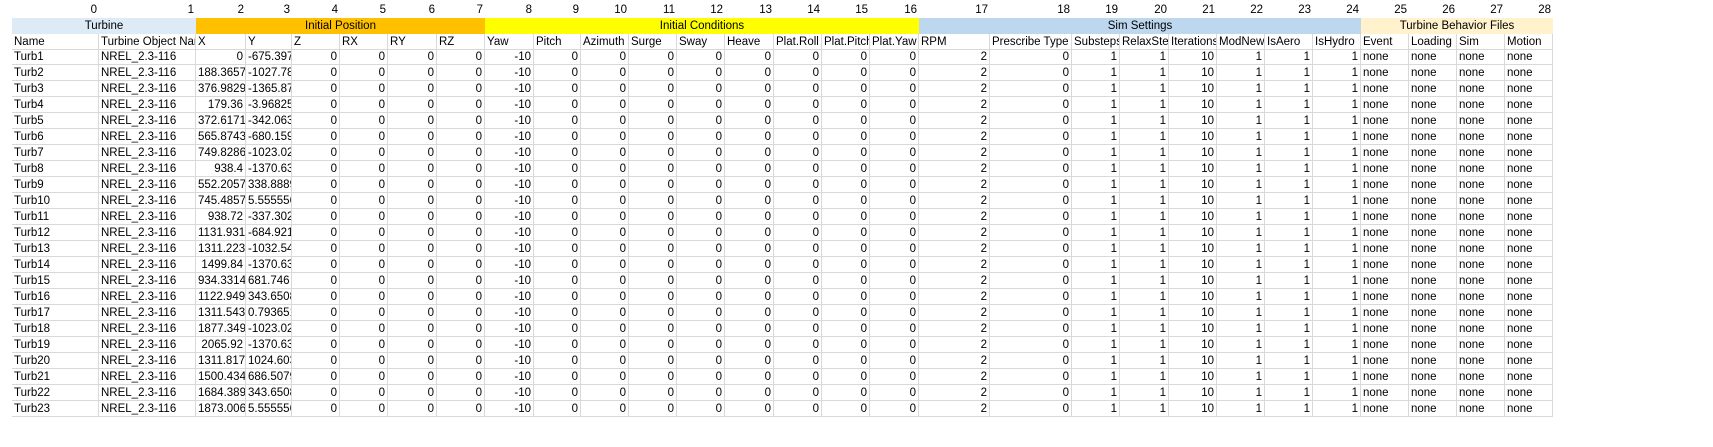 The width and height of the screenshot is (1713, 447). What do you see at coordinates (798, 42) in the screenshot?
I see `column-header: Plat.Roll` at bounding box center [798, 42].